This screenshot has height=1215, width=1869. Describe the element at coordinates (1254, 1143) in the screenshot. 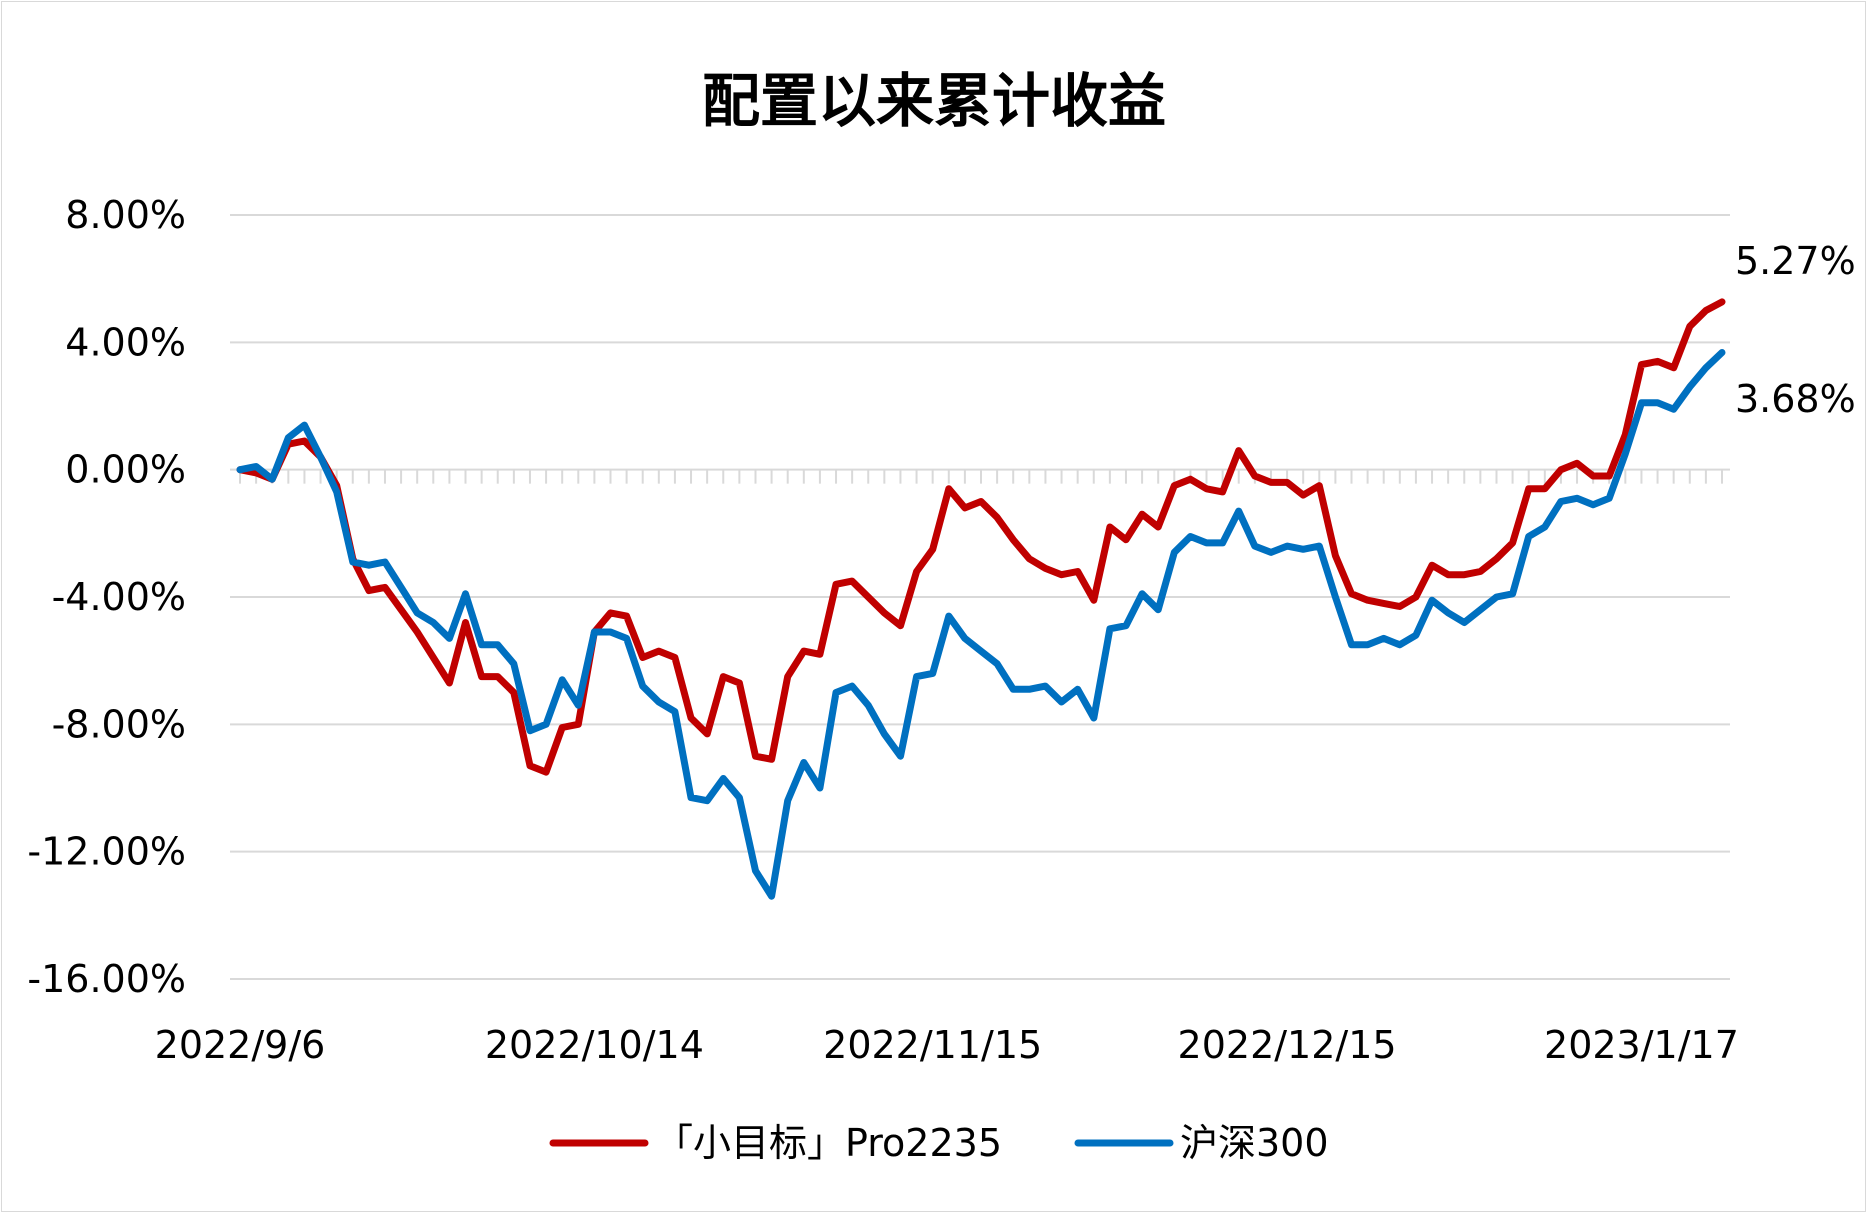

I see `legend-label: 沪深300` at that location.